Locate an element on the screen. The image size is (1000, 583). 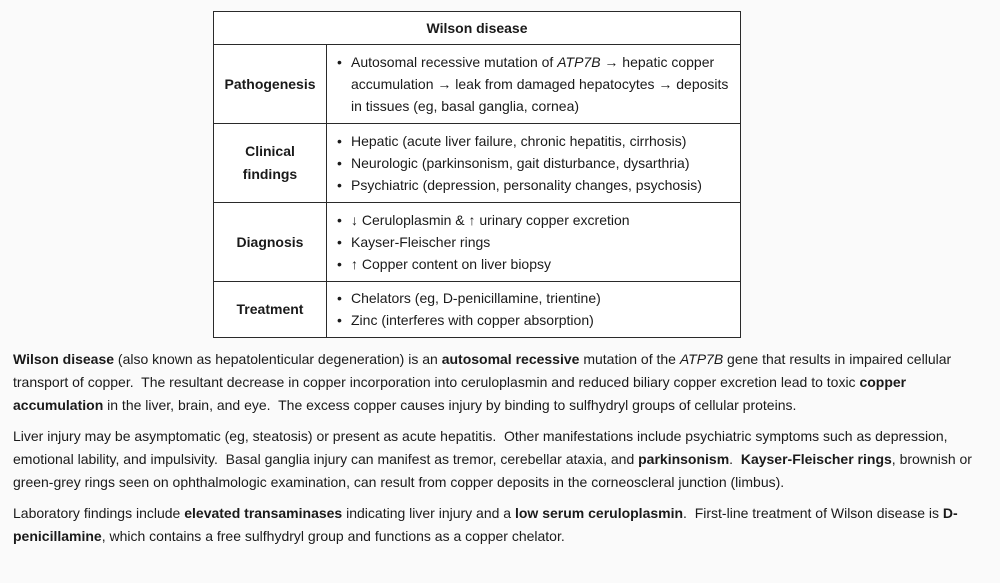
term-bold: copper accumulation is located at coordinates (460, 393).